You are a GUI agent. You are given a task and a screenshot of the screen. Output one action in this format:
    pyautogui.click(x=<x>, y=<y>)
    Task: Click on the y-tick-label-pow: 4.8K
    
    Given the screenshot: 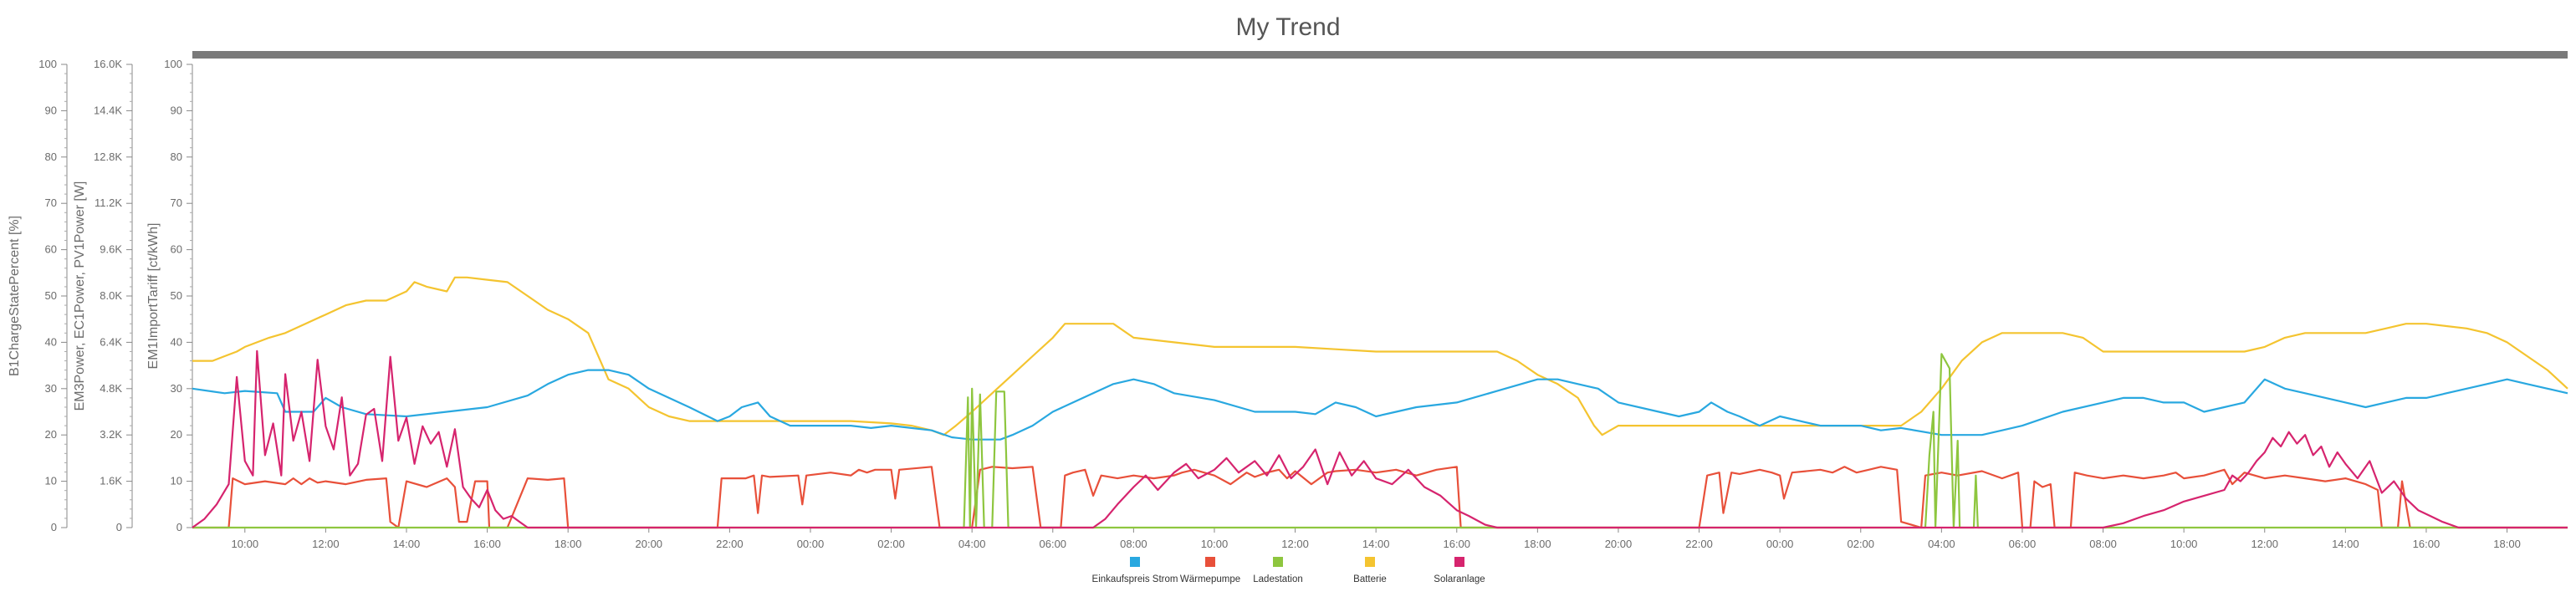 What is the action you would take?
    pyautogui.click(x=111, y=389)
    